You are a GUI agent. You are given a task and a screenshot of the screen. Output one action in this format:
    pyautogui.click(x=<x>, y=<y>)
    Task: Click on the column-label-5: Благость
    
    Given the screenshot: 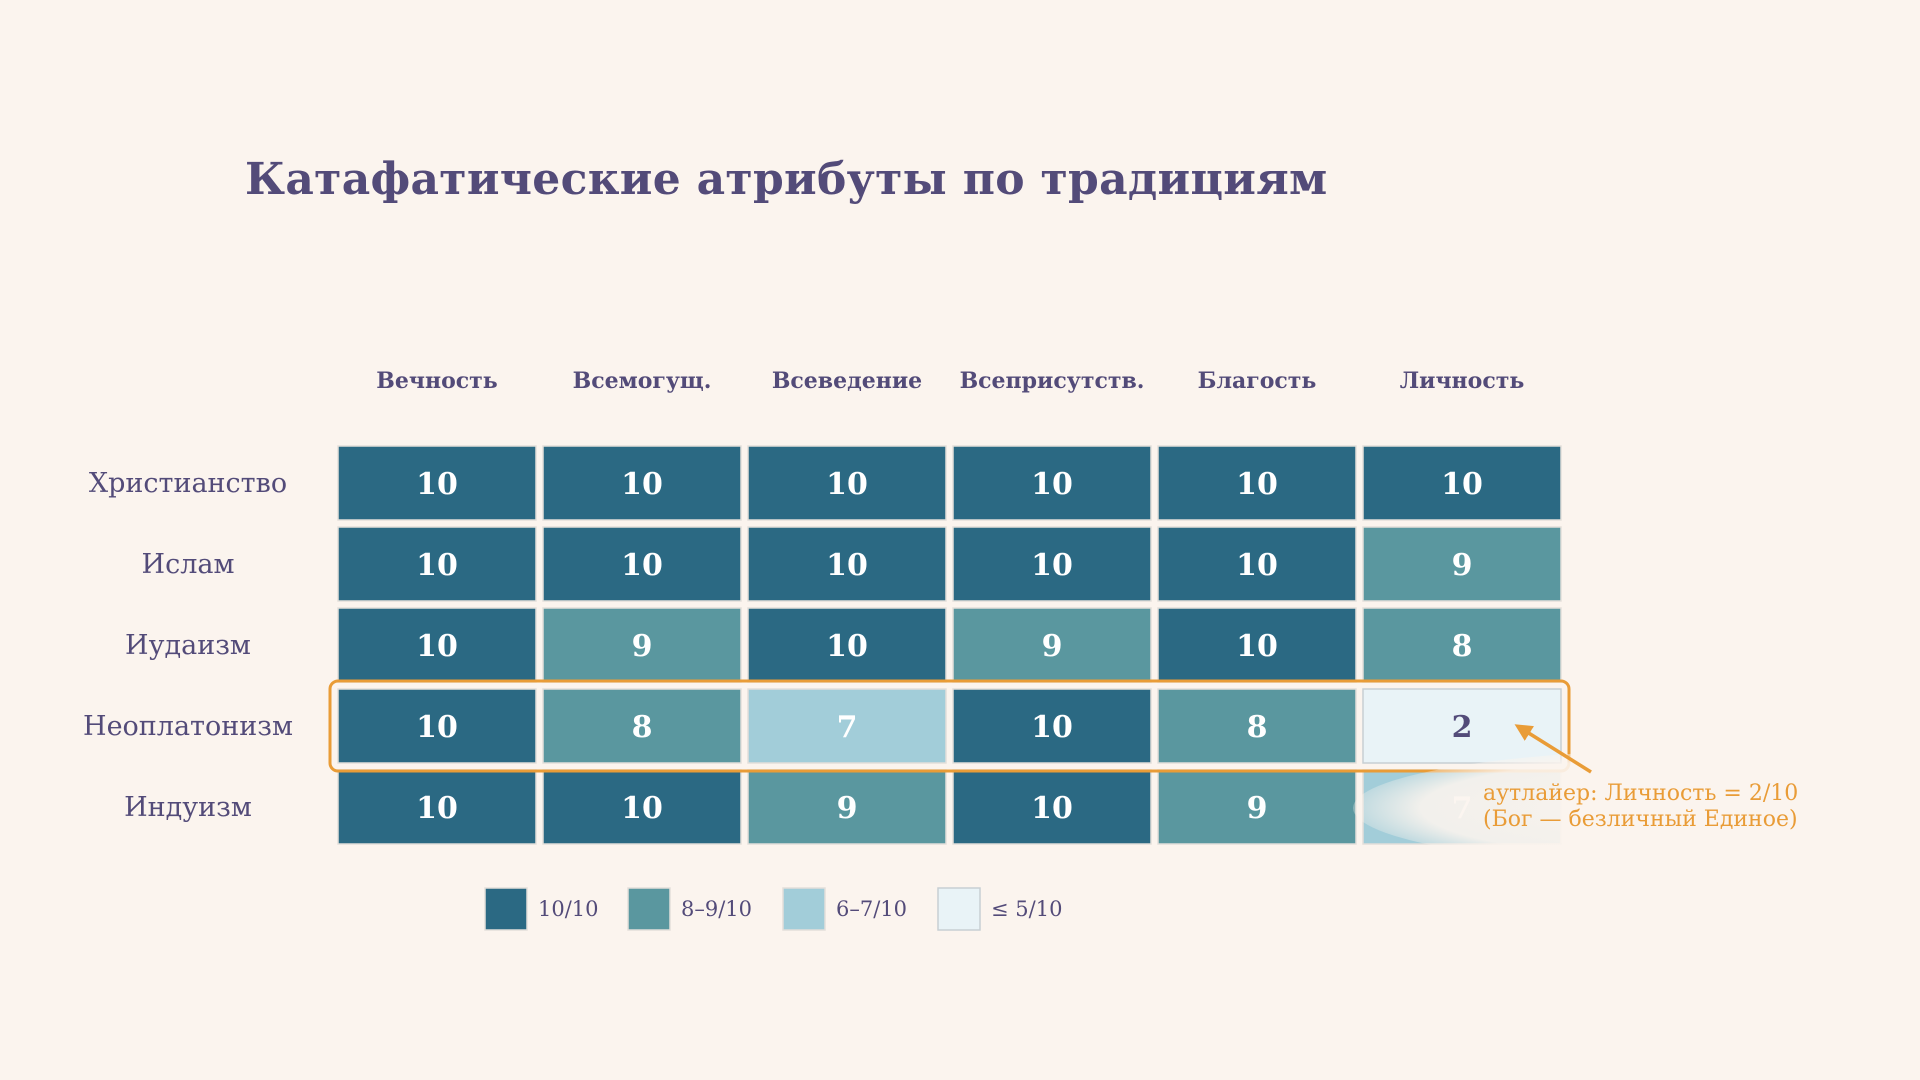 What is the action you would take?
    pyautogui.click(x=1257, y=381)
    